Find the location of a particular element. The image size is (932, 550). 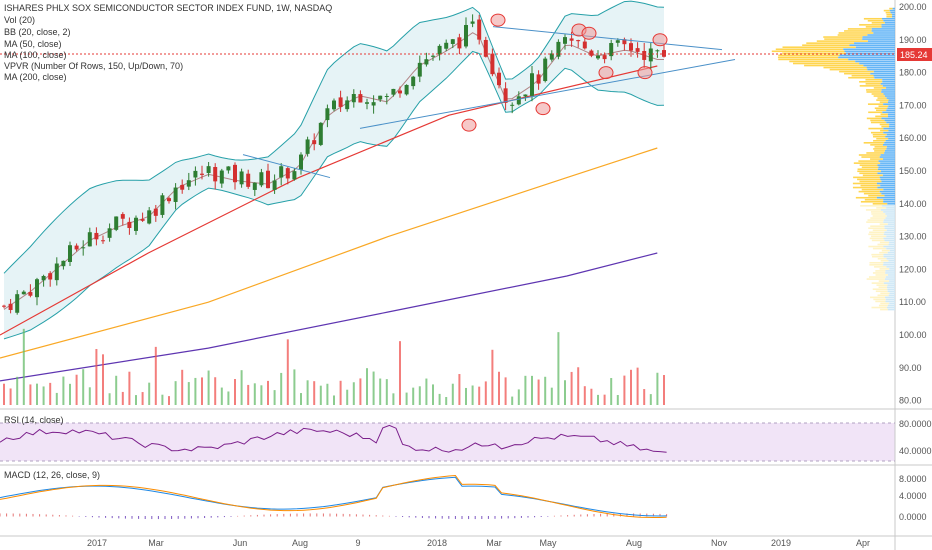

y-tick-label: 140.00 is located at coordinates (913, 204).